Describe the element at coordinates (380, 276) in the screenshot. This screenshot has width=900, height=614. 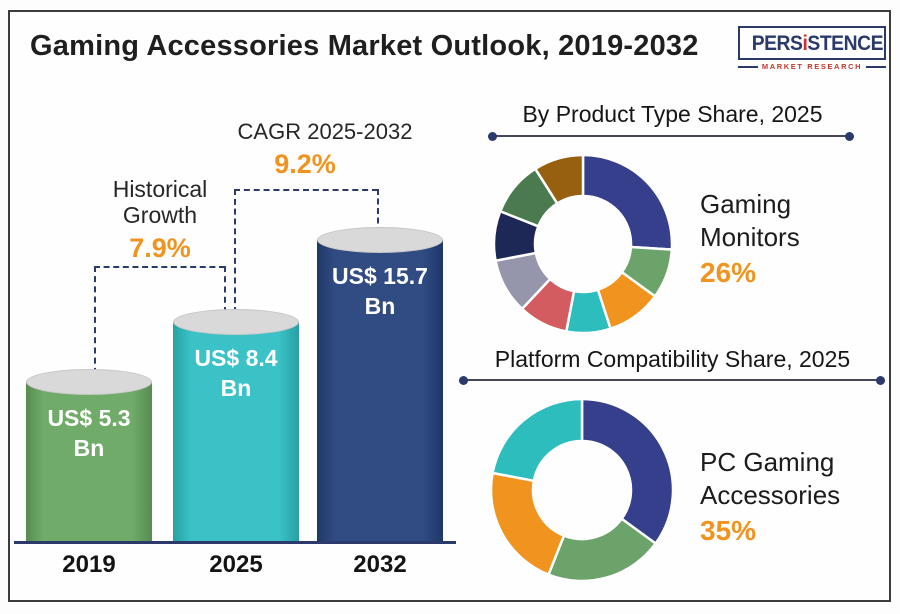
I see `bar-2032-value: US$ 15.7` at that location.